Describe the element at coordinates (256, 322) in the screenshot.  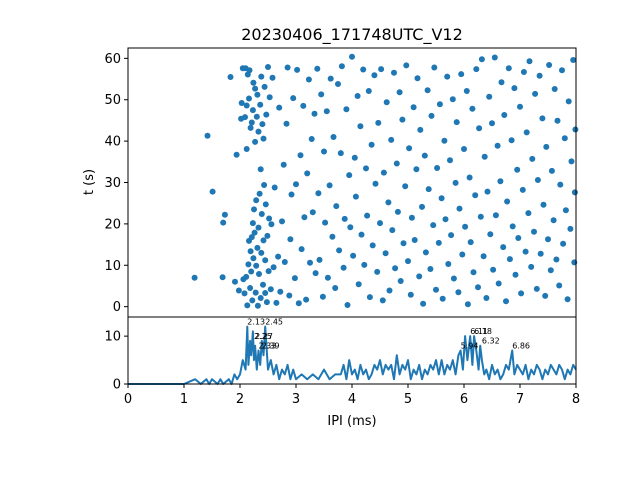
I see `ipi-peak-label: 2.13` at that location.